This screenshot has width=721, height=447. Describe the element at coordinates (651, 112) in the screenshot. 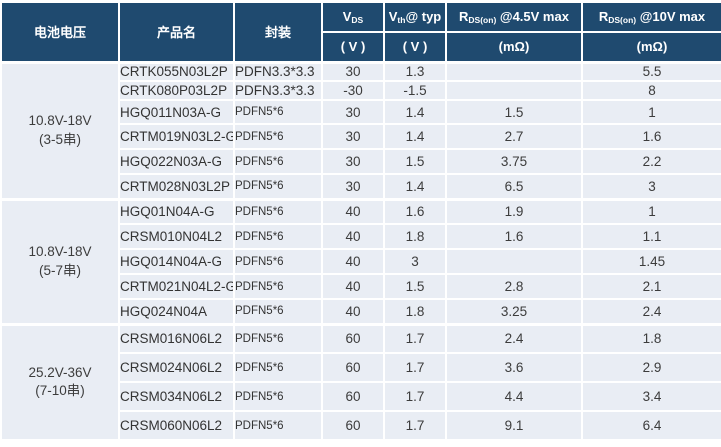

I see `cell-rds-10v: 1` at that location.